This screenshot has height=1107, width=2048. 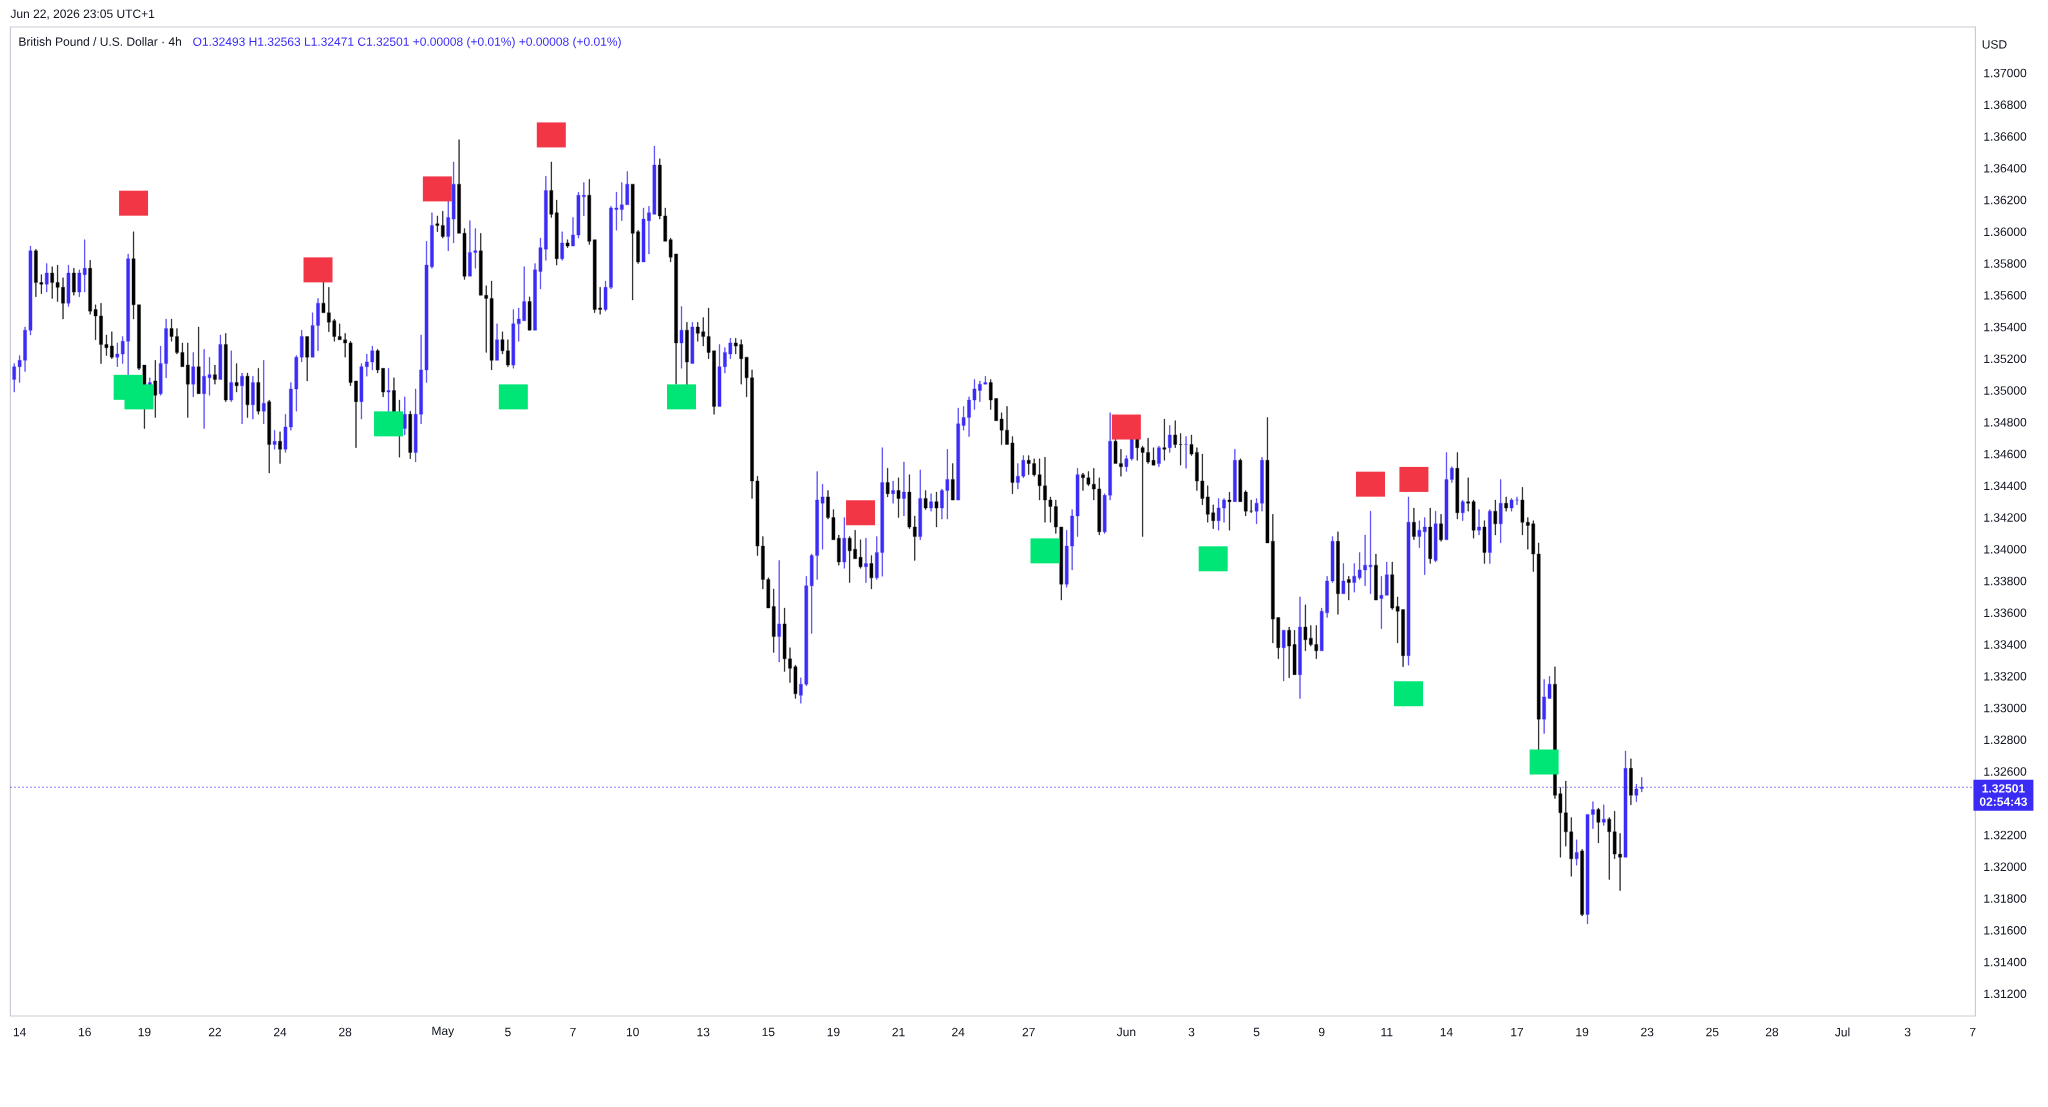 I want to click on x-tick-label: 15, so click(x=768, y=1032).